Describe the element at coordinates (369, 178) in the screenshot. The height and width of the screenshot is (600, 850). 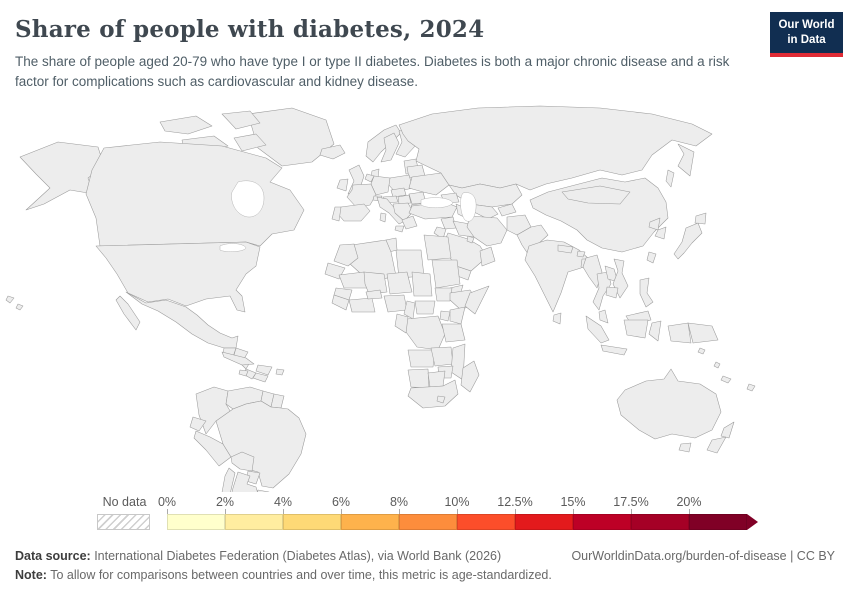
I see `country-netherlands` at that location.